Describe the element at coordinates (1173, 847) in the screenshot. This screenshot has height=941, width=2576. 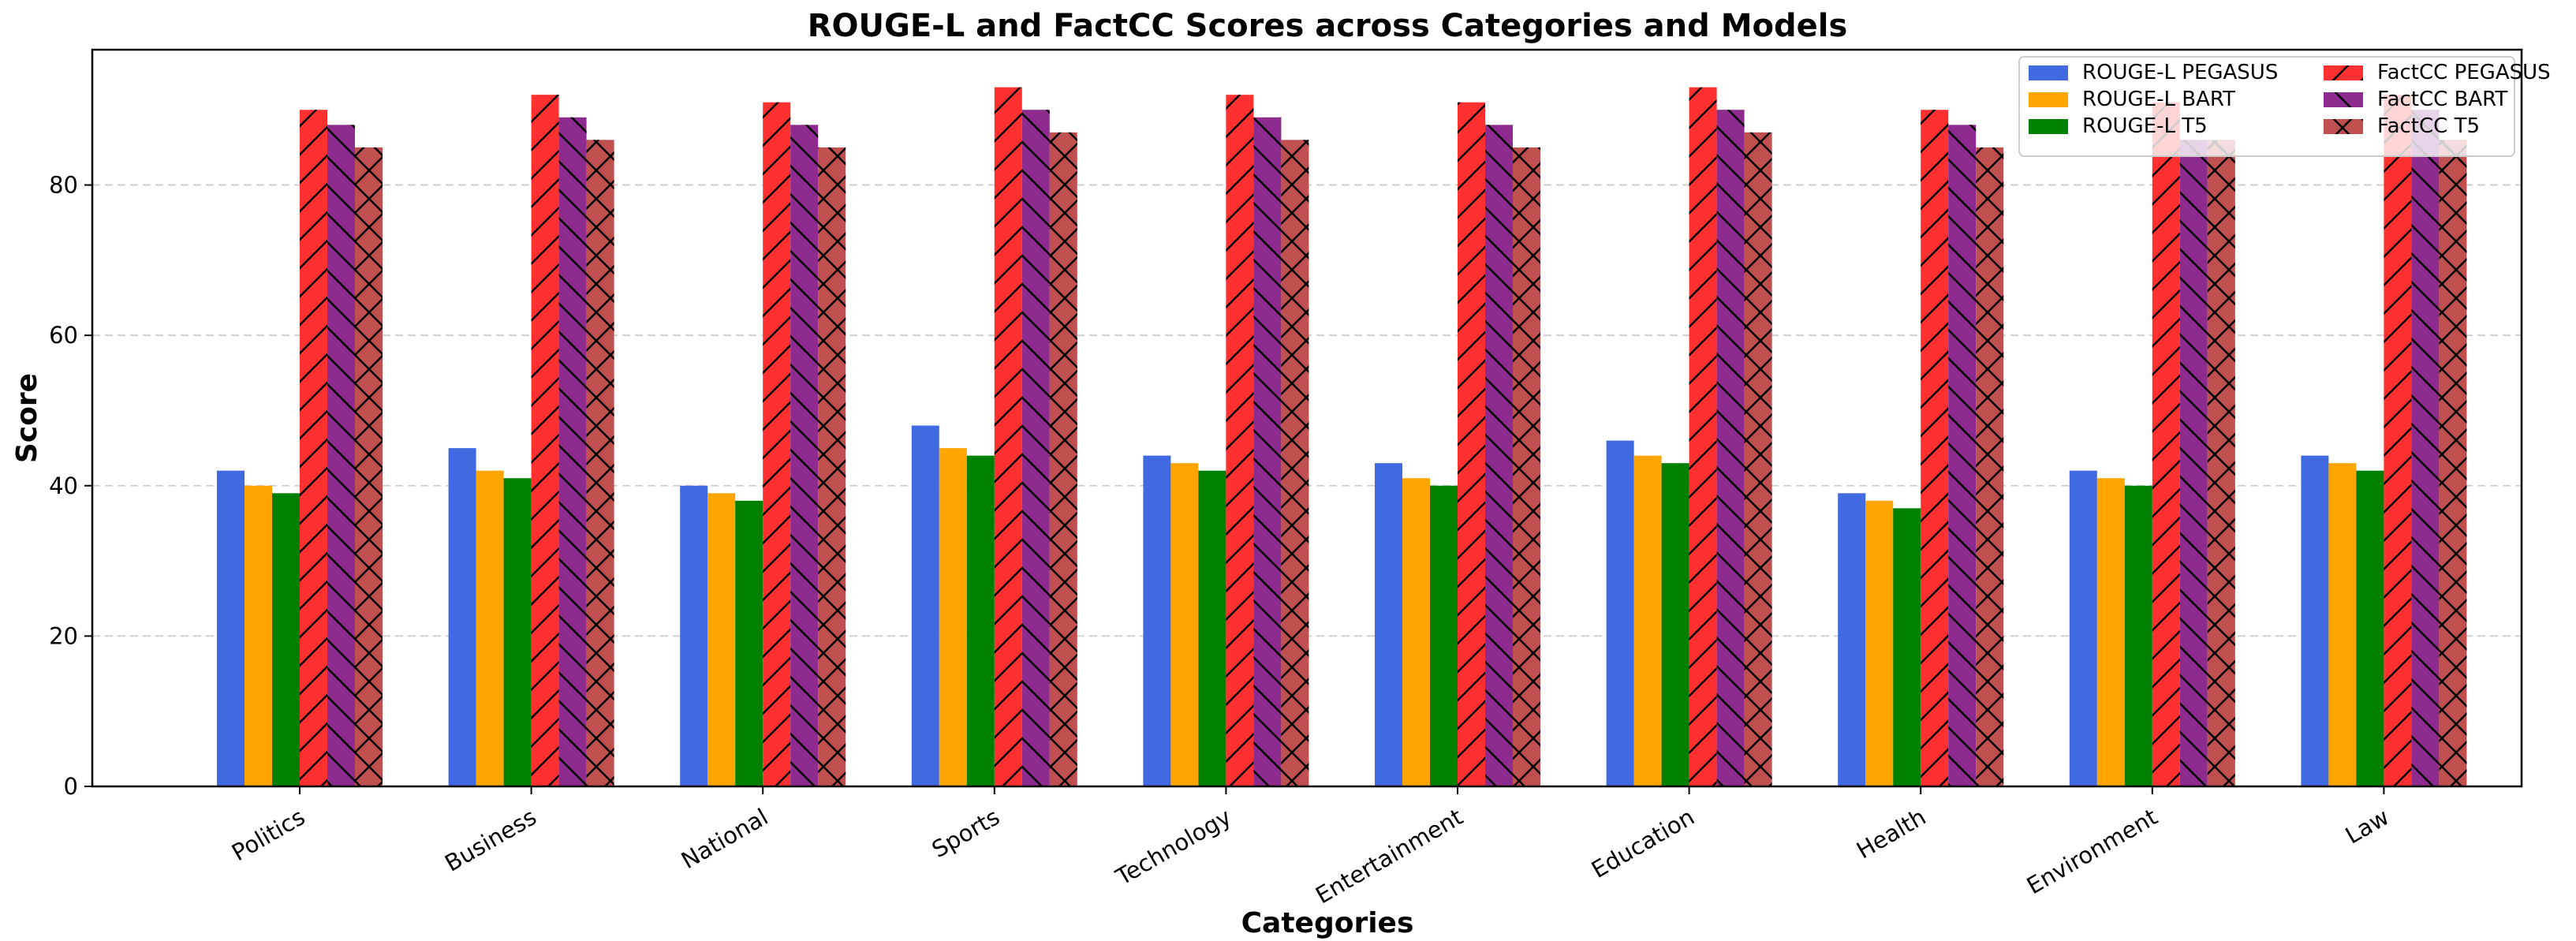
I see `x-tick-label: Technology` at that location.